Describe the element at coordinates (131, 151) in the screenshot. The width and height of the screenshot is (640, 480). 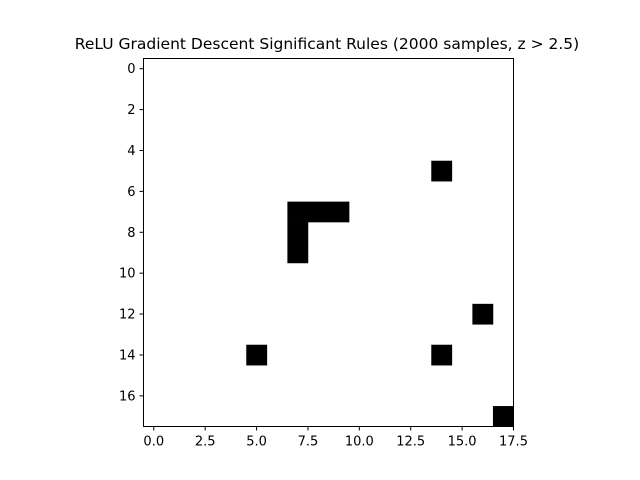
I see `y-tick-label: 4` at that location.